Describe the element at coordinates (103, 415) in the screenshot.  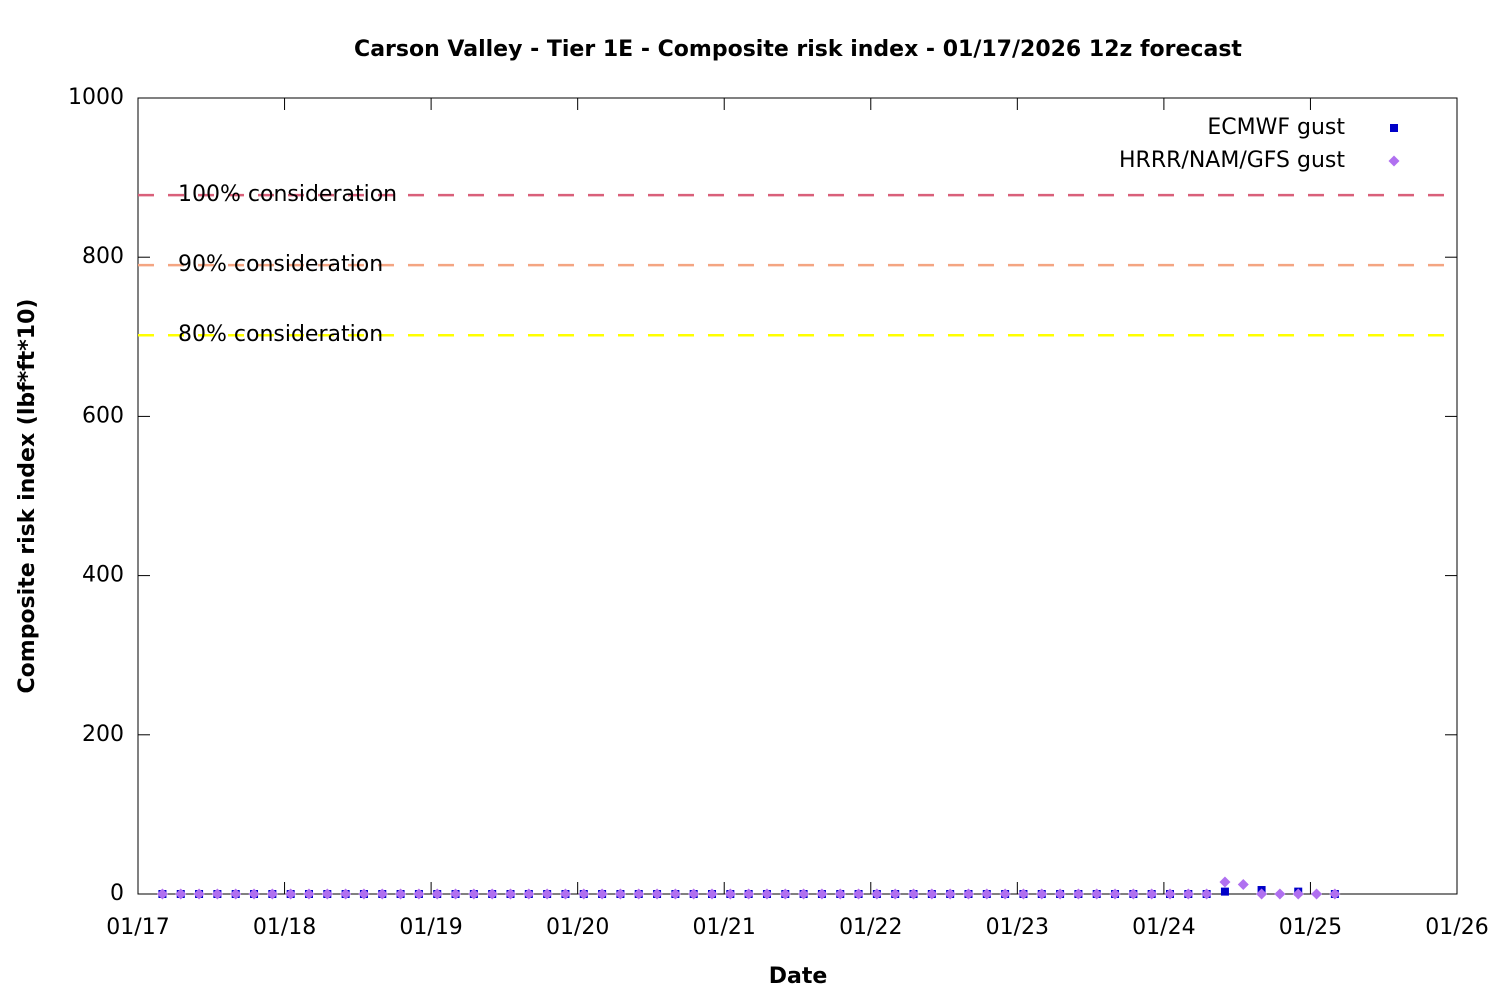
I see `y-tick-label: 600` at that location.